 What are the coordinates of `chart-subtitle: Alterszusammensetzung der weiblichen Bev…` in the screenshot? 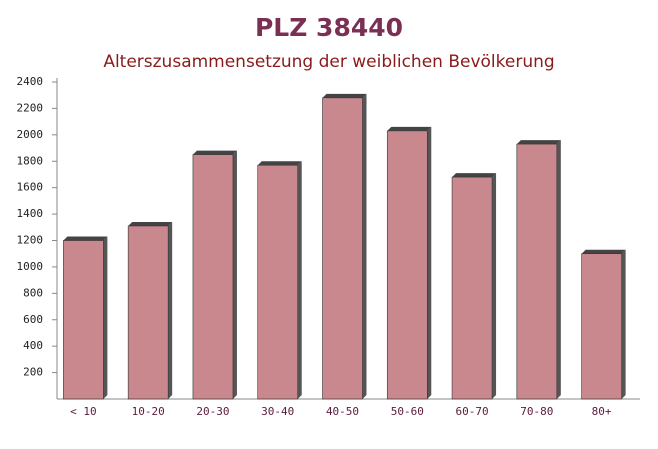 It's located at (328, 62).